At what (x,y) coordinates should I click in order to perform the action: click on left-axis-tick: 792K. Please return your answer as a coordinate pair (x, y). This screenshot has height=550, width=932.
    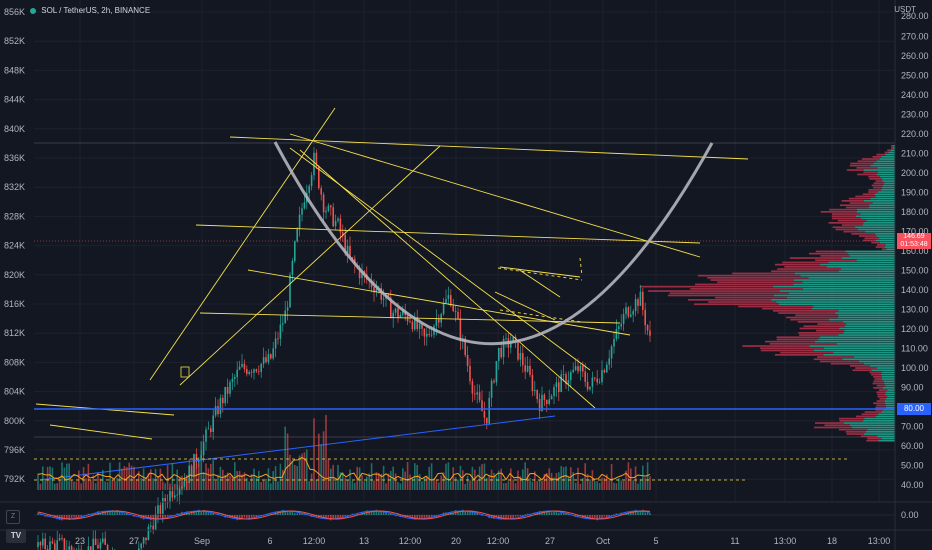
    Looking at the image, I should click on (14, 479).